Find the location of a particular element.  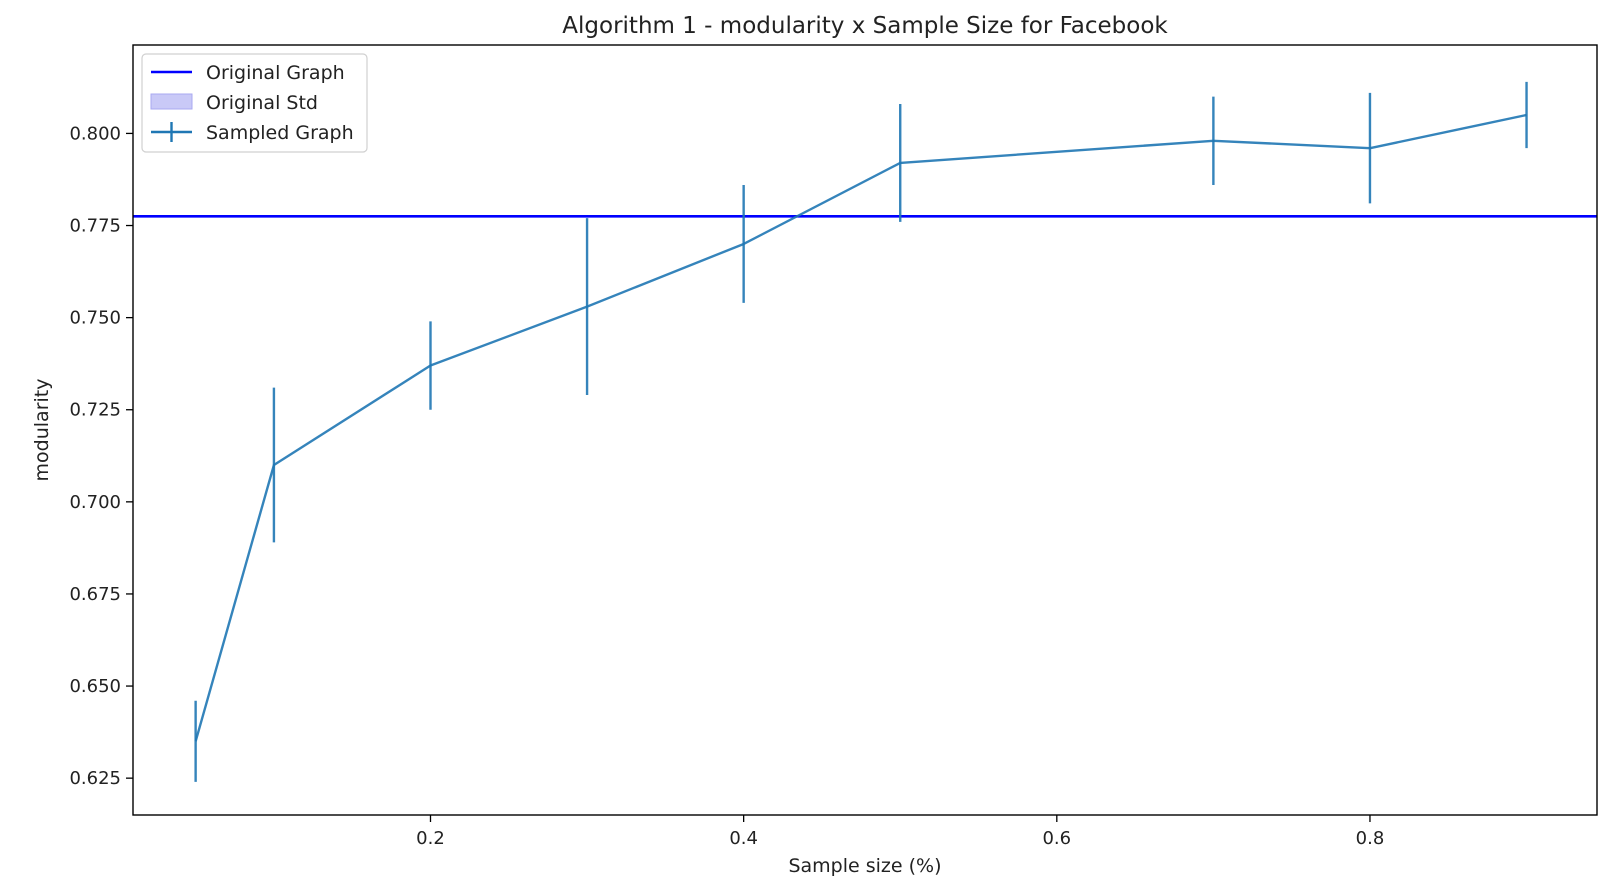

x-tick-label: 0.4 is located at coordinates (743, 838).